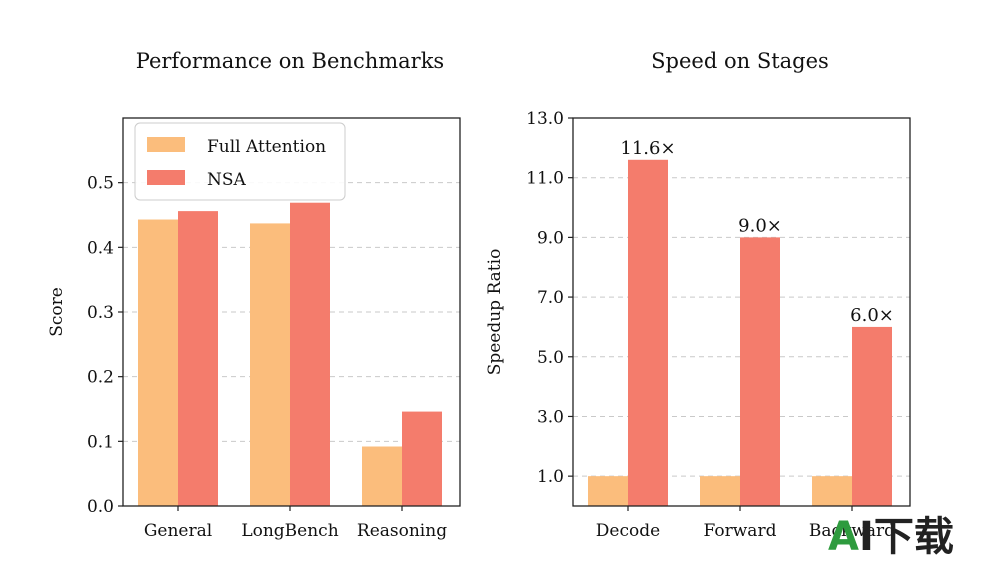 This screenshot has height=568, width=1000. What do you see at coordinates (720, 491) in the screenshot?
I see `bar-full-attention-forward` at bounding box center [720, 491].